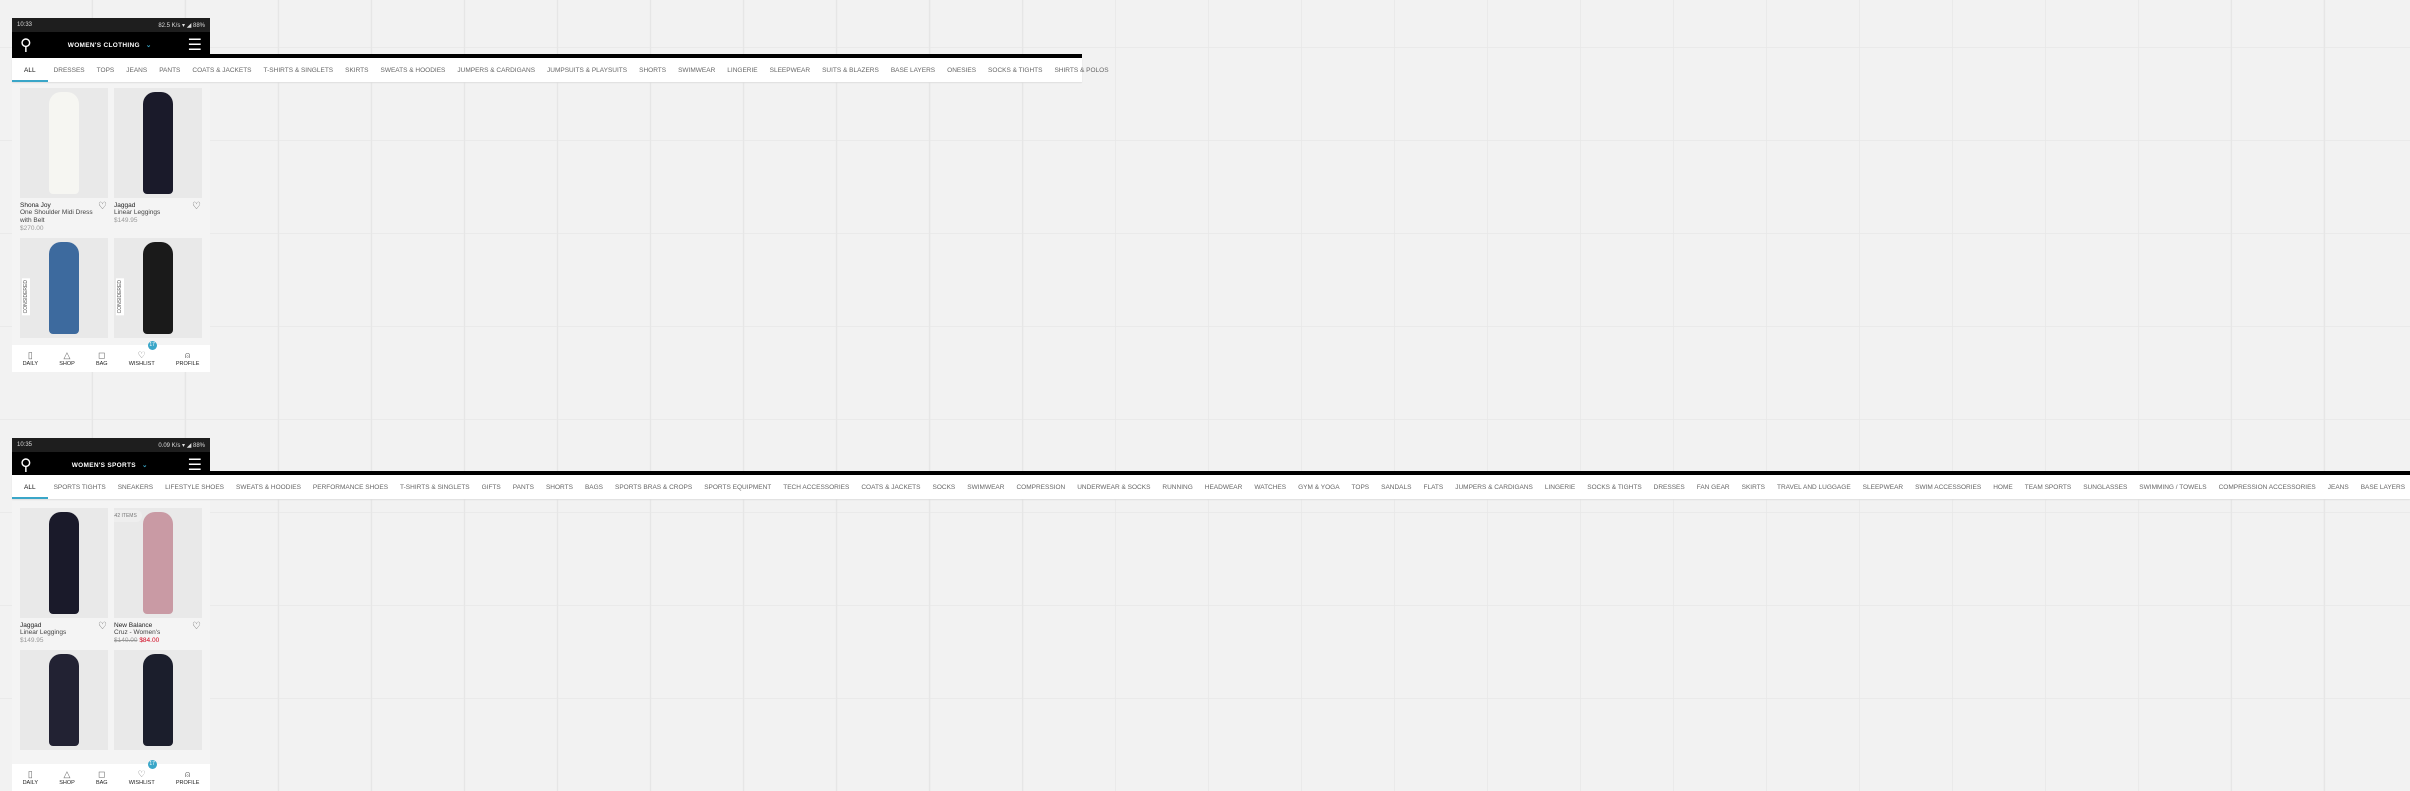 This screenshot has width=2410, height=791. I want to click on category-dropdown: WOMEN'S SPORTS ⌄, so click(110, 465).